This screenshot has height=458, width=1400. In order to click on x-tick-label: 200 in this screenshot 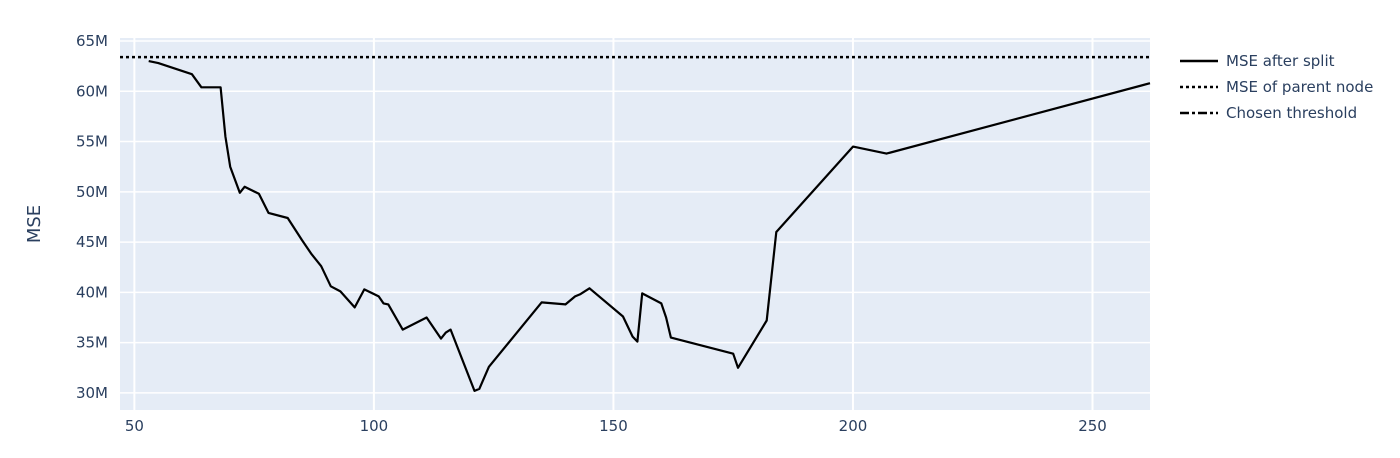, I will do `click(853, 426)`.